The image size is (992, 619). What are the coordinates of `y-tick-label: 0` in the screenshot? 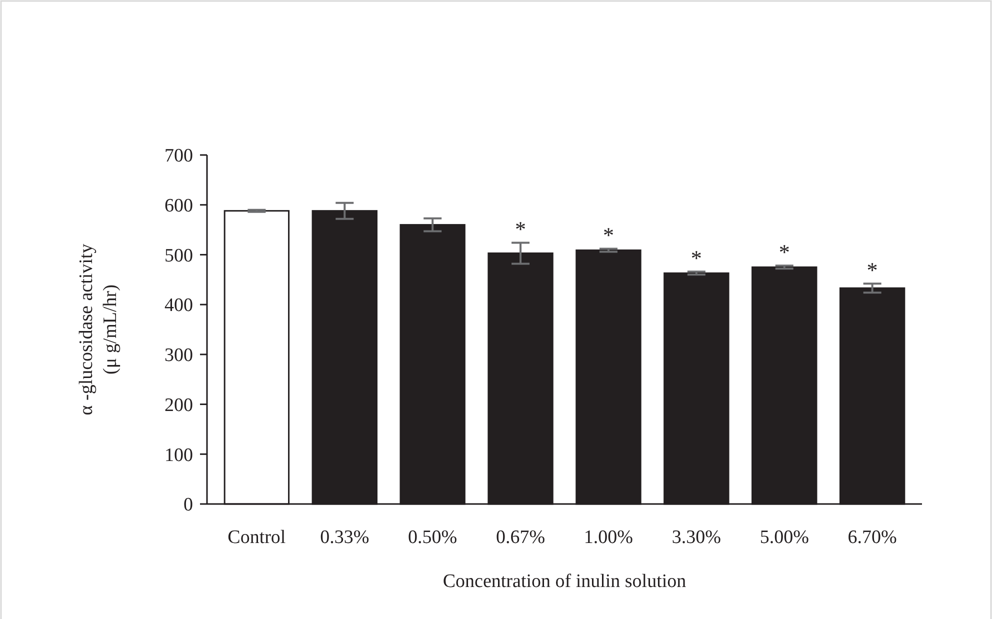 It's located at (188, 505).